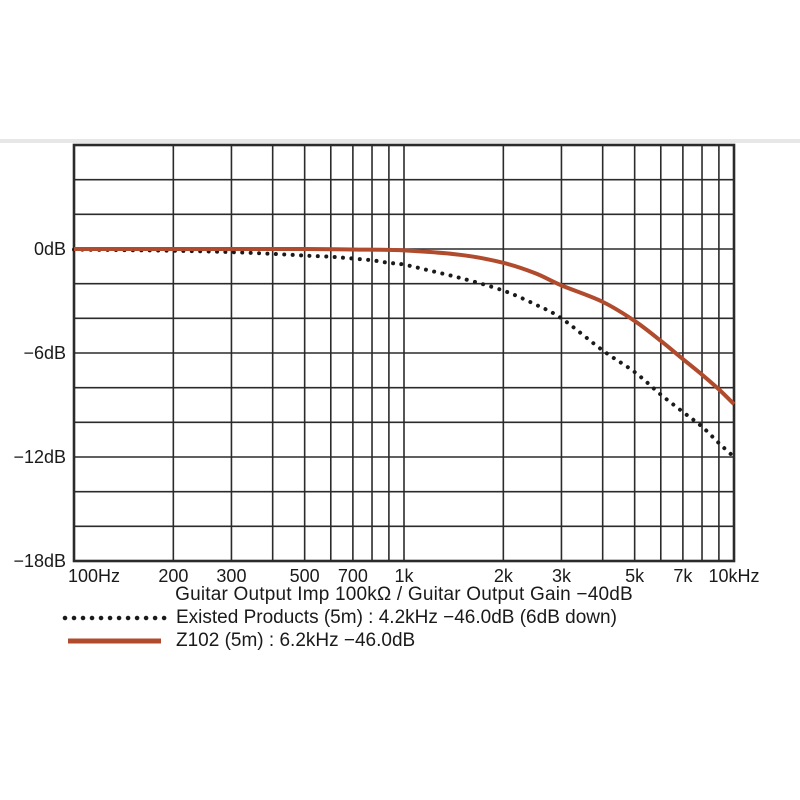 This screenshot has width=800, height=800. I want to click on x-tick-label: 3k, so click(562, 576).